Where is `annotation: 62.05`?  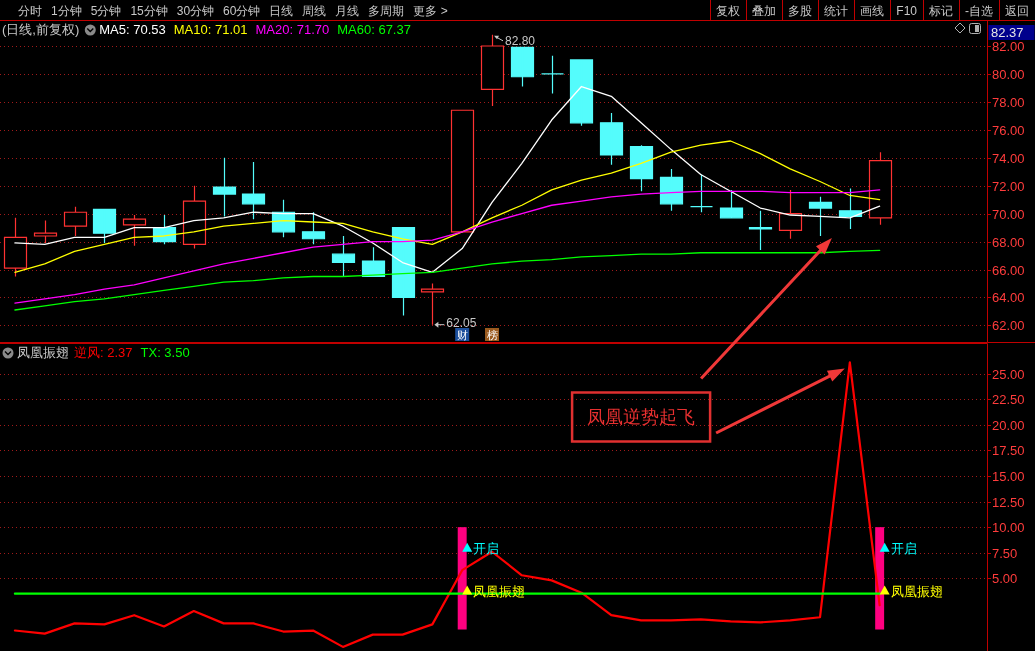
annotation: 62.05 is located at coordinates (461, 322).